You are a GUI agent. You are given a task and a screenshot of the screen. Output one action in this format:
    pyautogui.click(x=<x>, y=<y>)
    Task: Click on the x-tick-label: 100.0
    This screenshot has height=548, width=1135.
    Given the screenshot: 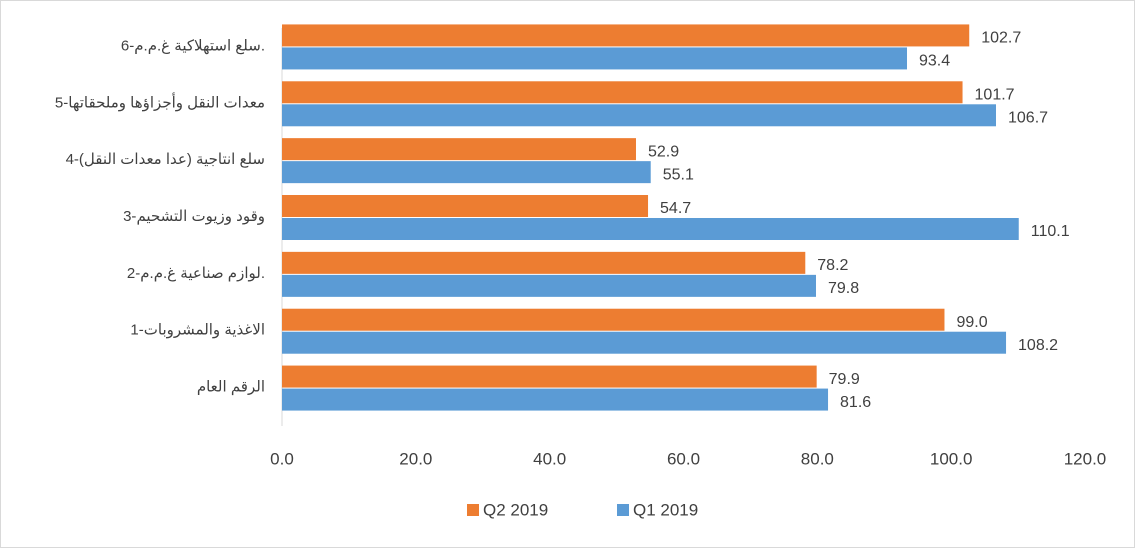 What is the action you would take?
    pyautogui.click(x=951, y=458)
    